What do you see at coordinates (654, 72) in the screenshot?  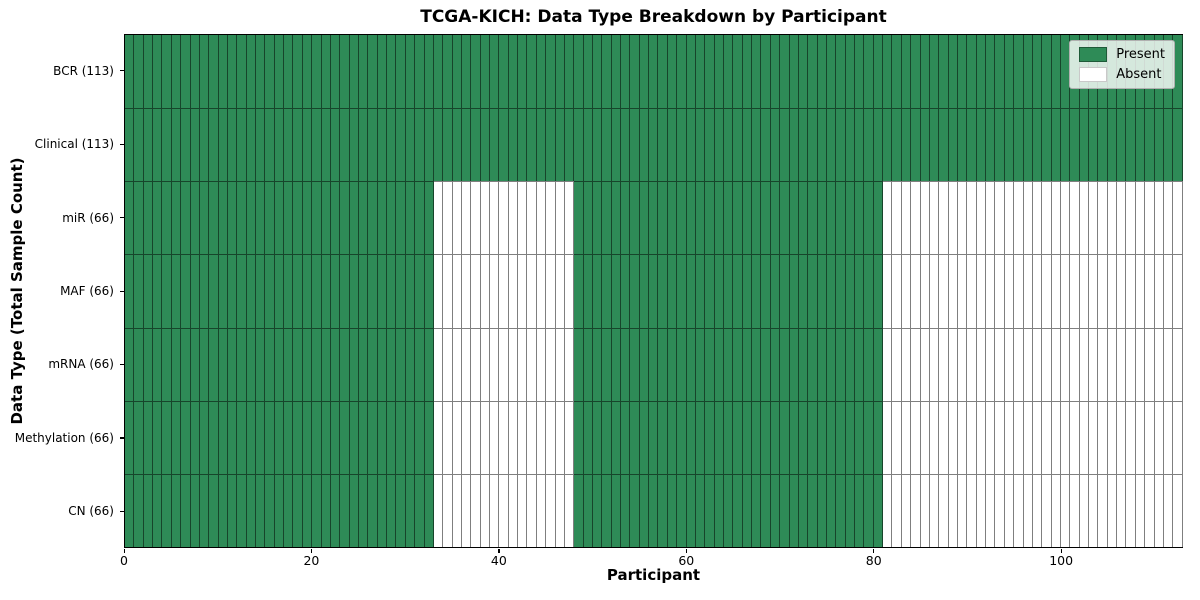 I see `heatmap-row-bcr` at bounding box center [654, 72].